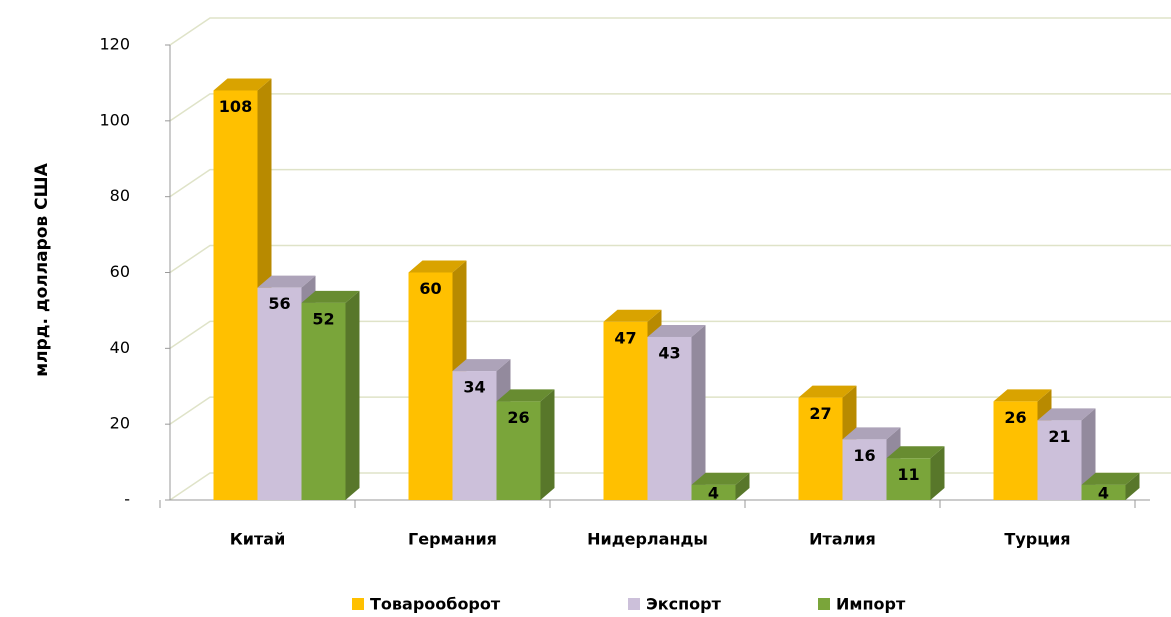 Image resolution: width=1171 pixels, height=617 pixels. I want to click on legend-label: Товарооборот, so click(435, 604).